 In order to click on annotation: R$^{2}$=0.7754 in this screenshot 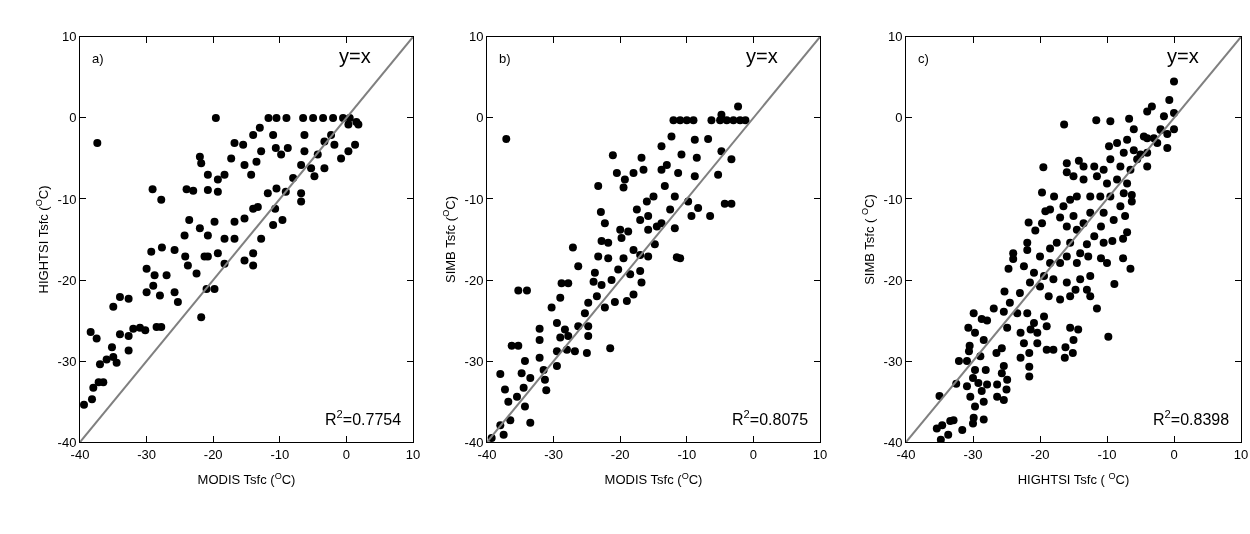, I will do `click(363, 418)`.